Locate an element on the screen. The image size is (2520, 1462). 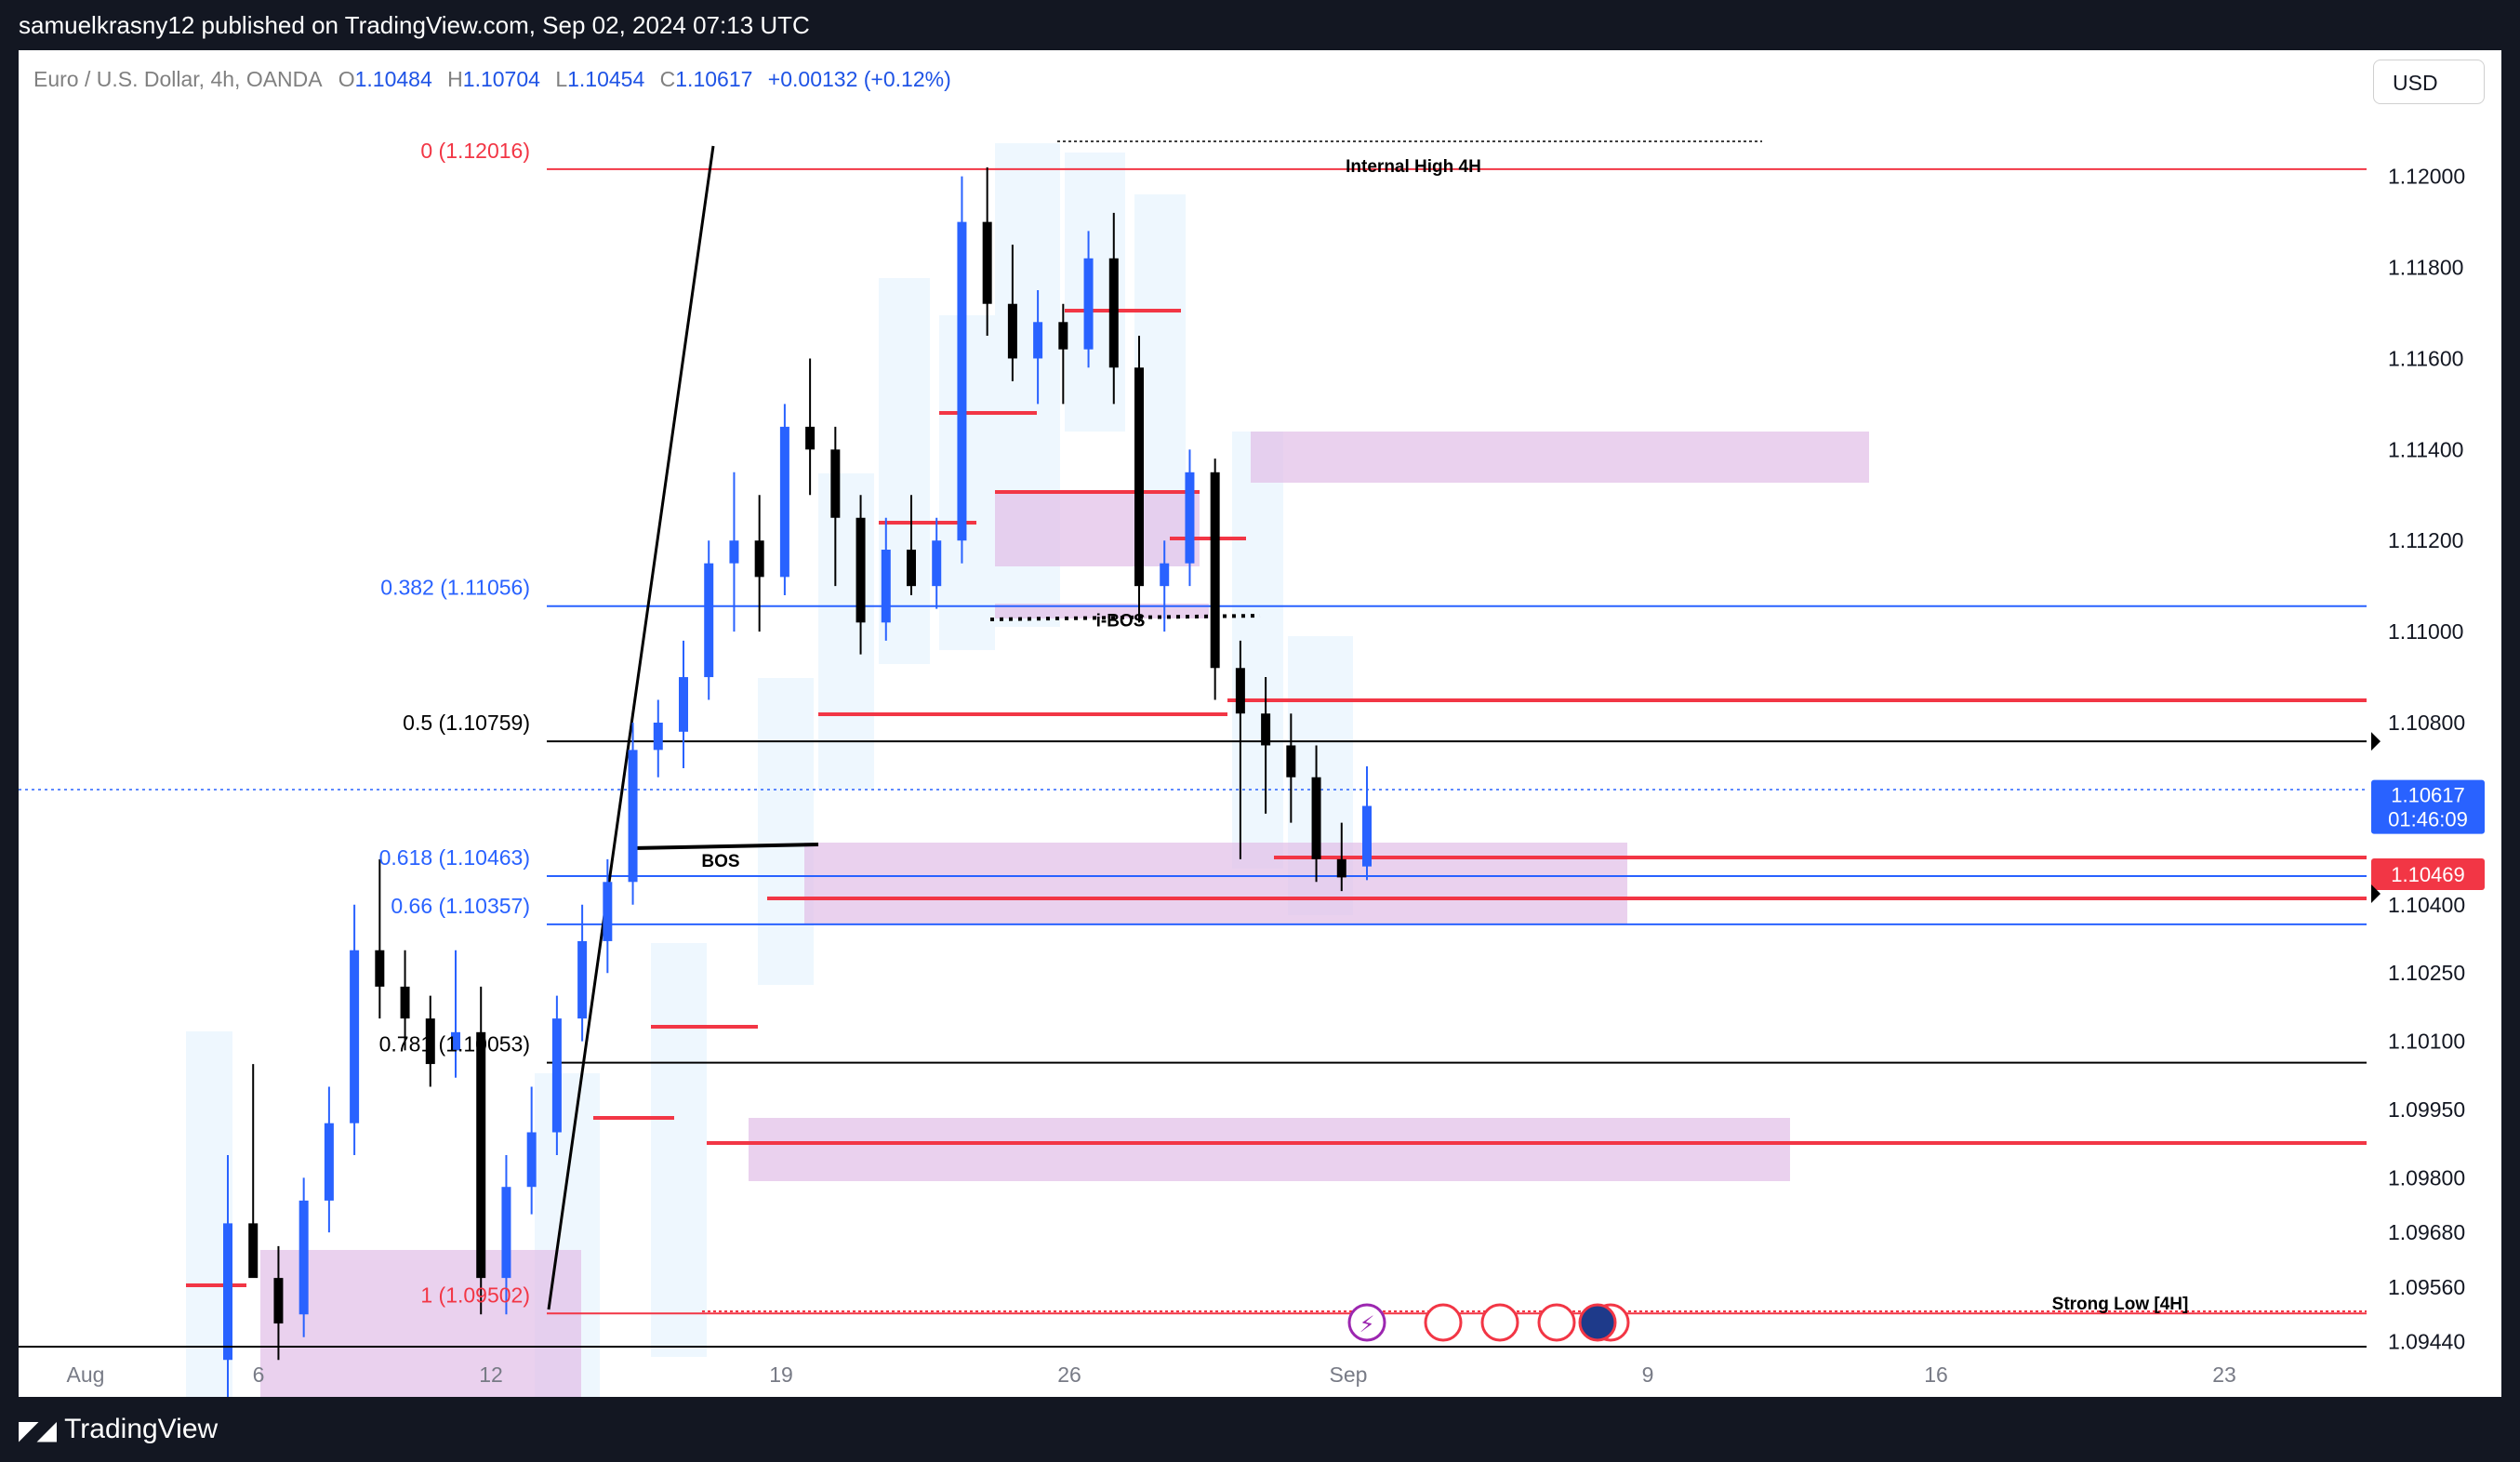
legend-h-label: H is located at coordinates (455, 79).